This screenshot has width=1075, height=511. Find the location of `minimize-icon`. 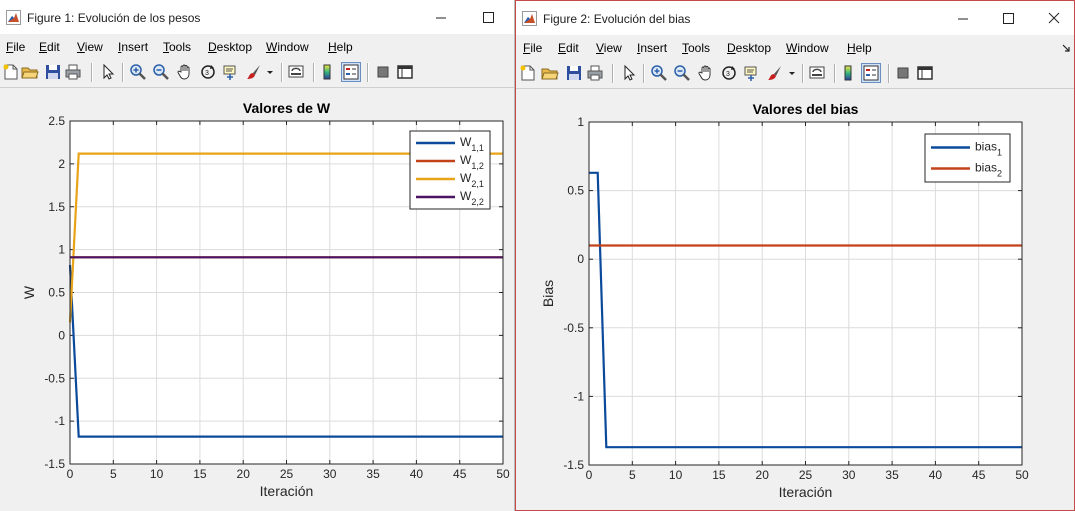

minimize-icon is located at coordinates (441, 18).